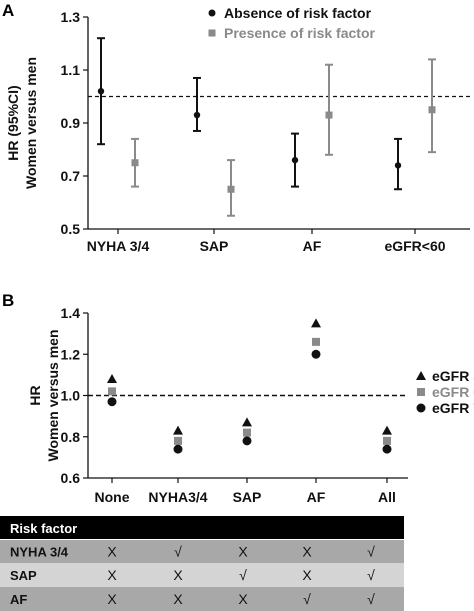 The image size is (474, 611). I want to click on legend-label: eGFR 60, so click(453, 392).